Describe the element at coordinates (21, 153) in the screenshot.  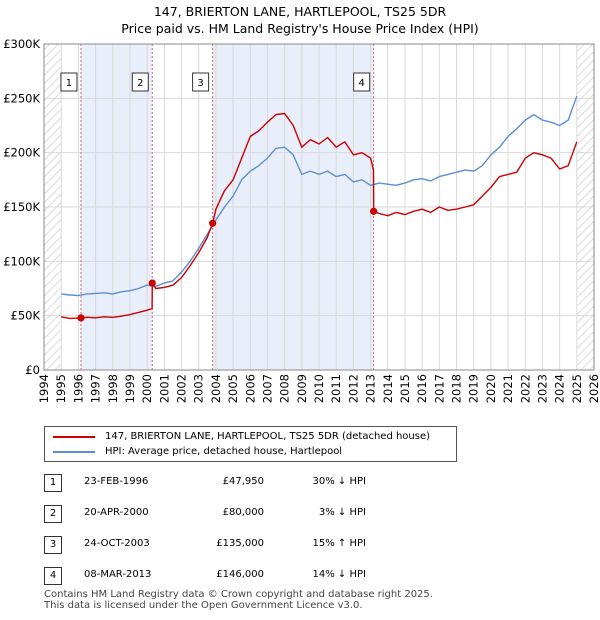
I see `y-tick-label: £200K` at that location.